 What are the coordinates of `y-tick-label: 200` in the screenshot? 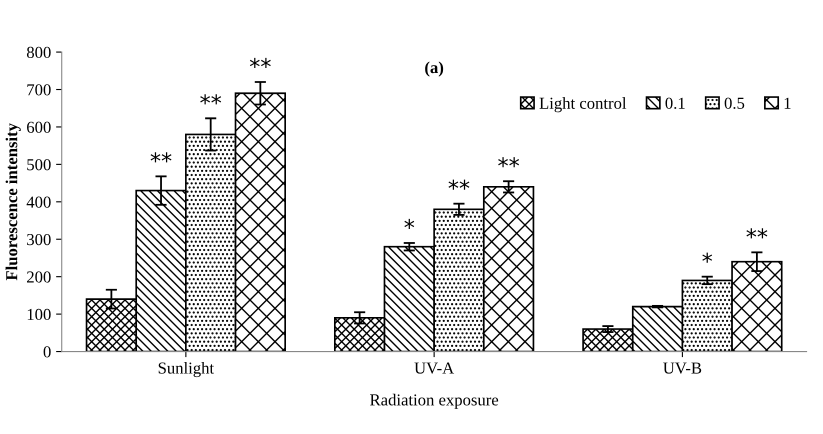 It's located at (39, 277).